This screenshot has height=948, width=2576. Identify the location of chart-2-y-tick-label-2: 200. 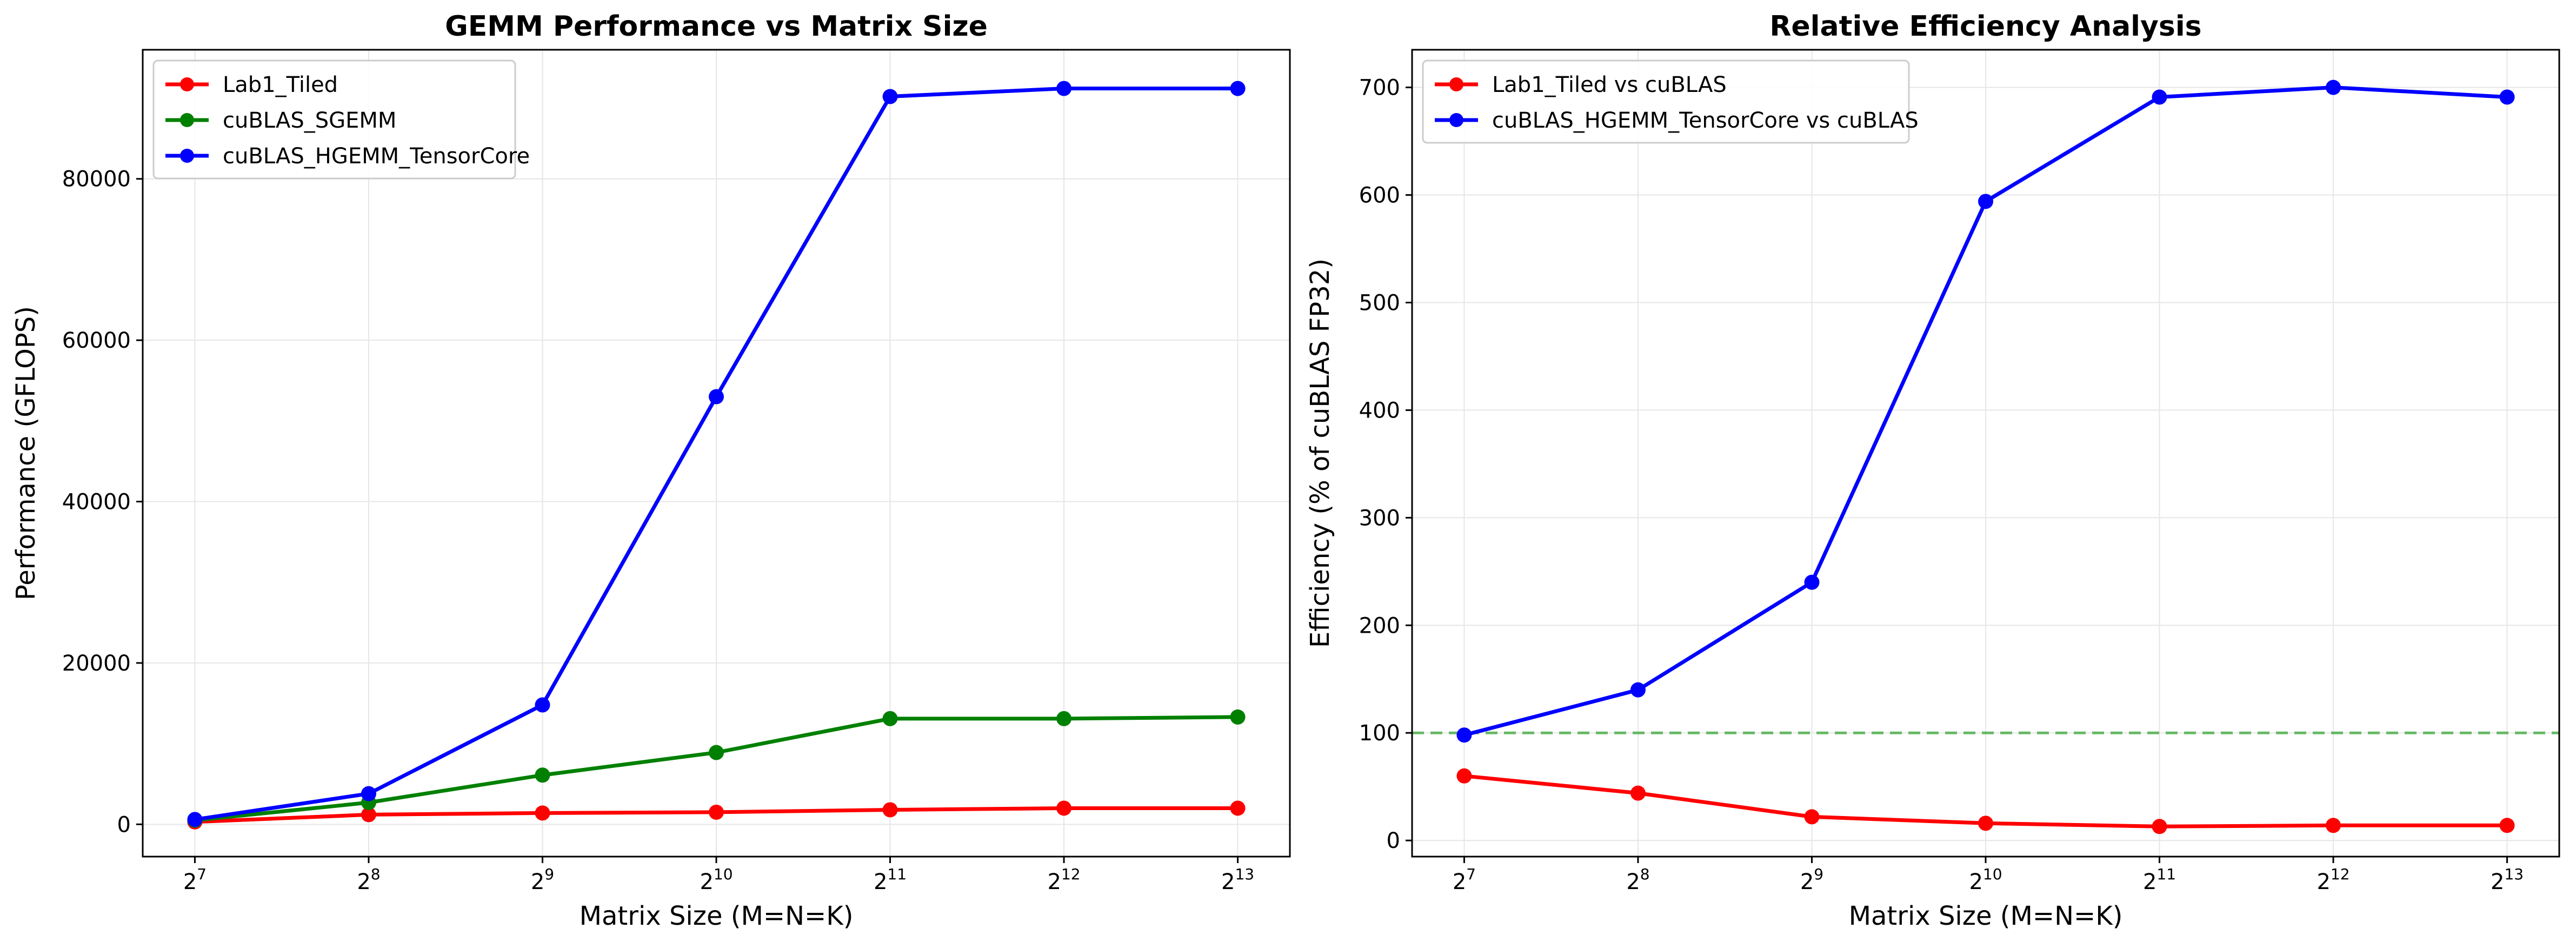
(1379, 625).